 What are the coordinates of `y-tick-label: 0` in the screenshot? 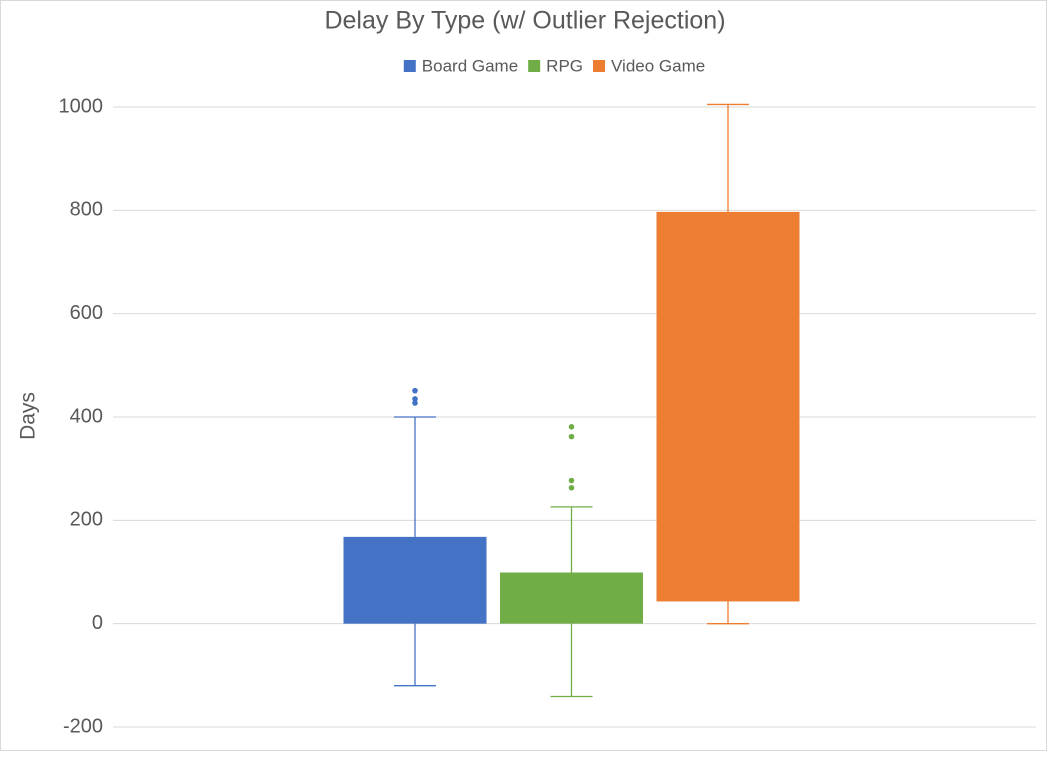 It's located at (97, 623).